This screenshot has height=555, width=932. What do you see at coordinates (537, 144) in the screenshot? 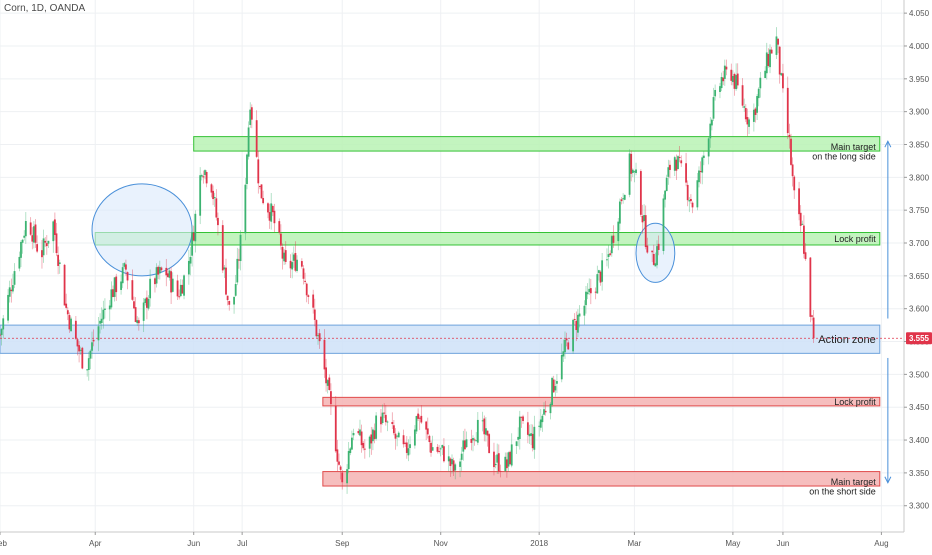
I see `zone-green` at bounding box center [537, 144].